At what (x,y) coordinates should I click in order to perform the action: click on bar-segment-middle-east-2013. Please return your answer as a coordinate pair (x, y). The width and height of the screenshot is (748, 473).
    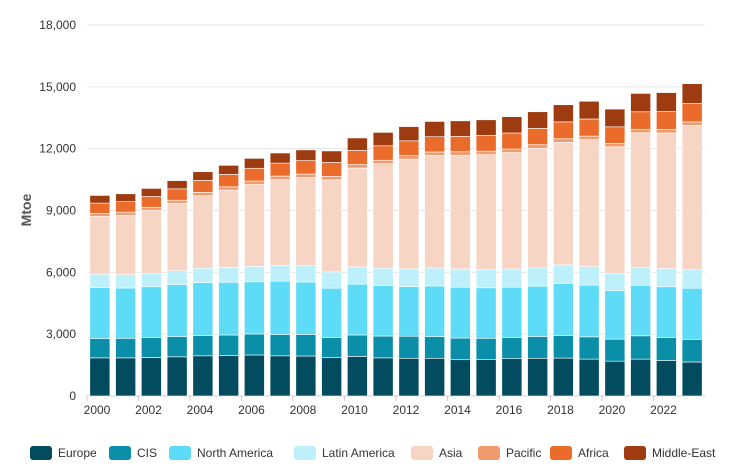
    Looking at the image, I should click on (434, 129).